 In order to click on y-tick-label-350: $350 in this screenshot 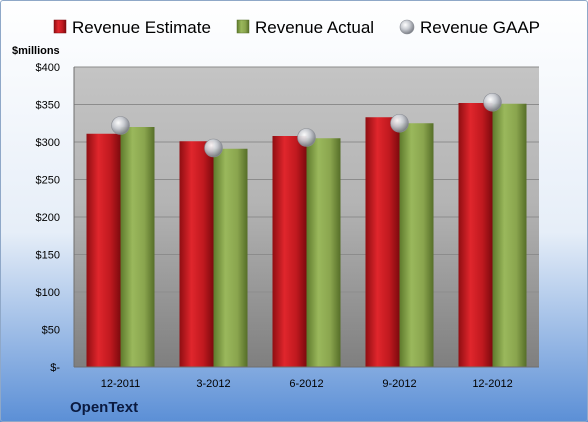, I will do `click(48, 106)`.